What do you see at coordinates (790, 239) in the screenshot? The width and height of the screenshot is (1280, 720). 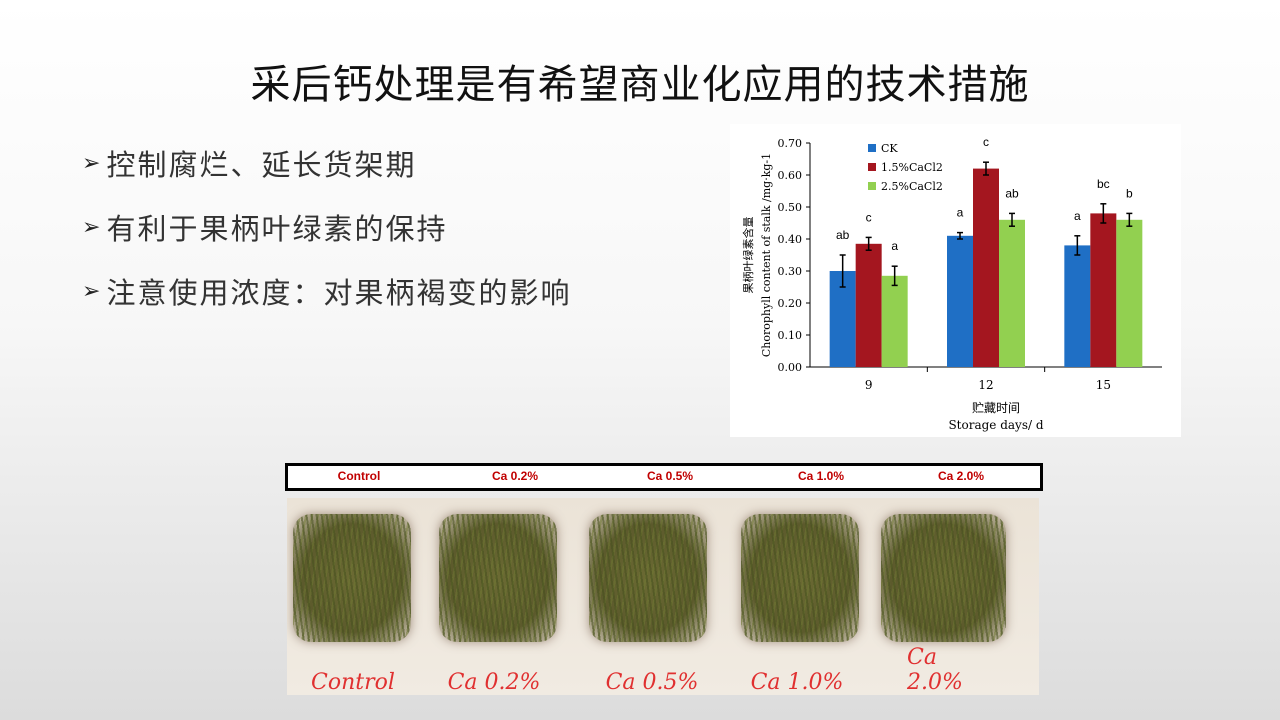 I see `y-tick-label: 0.40` at bounding box center [790, 239].